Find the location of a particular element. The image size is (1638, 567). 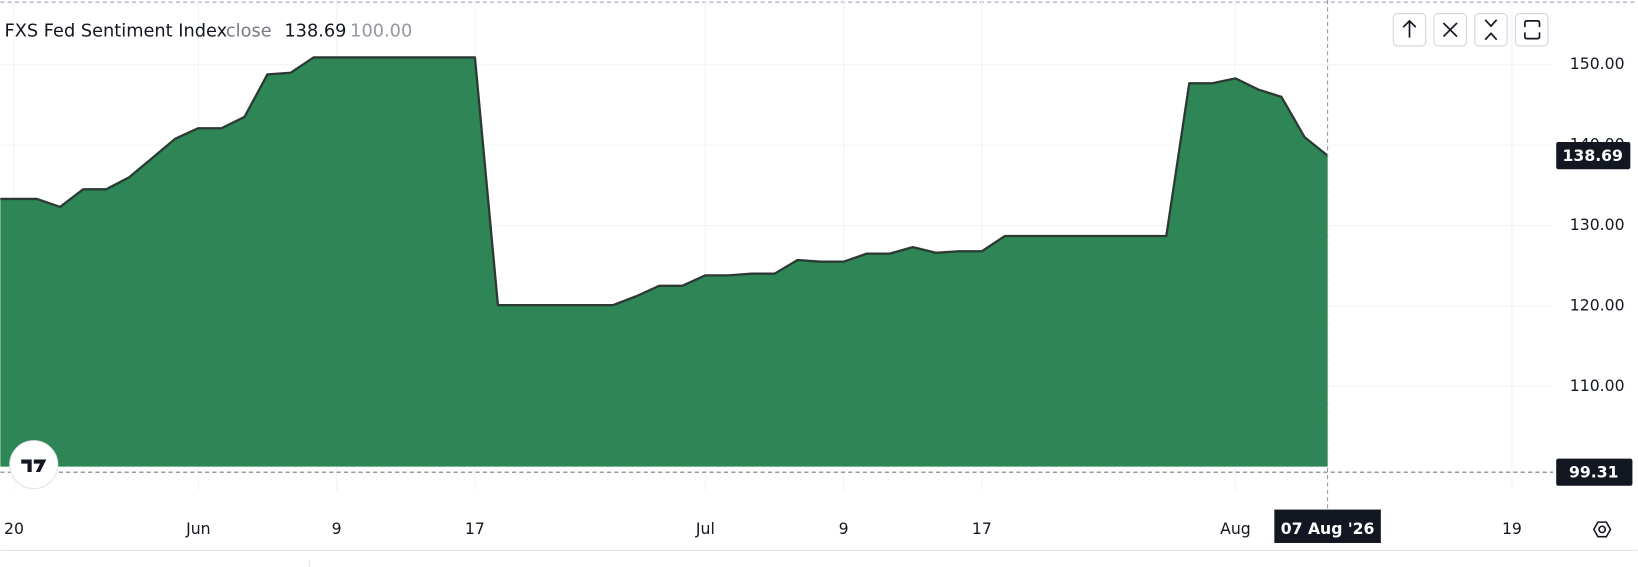

x-tick-label: Jun is located at coordinates (197, 528).